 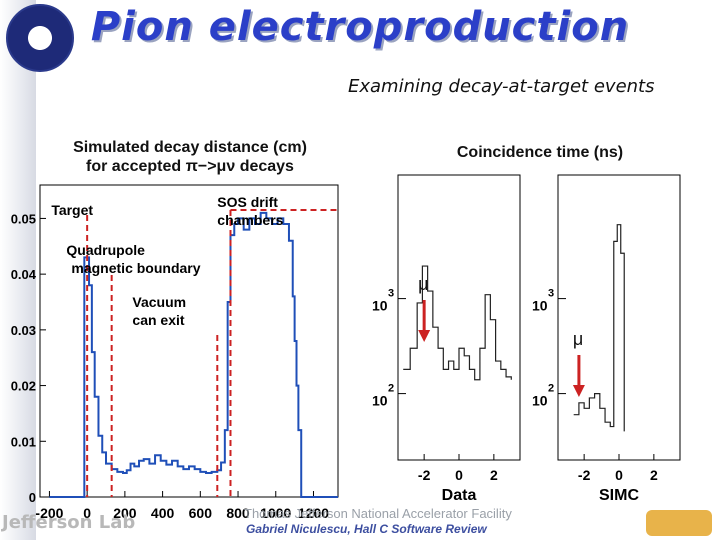 What do you see at coordinates (23, 386) in the screenshot?
I see `y-tick-label: 0.02` at bounding box center [23, 386].